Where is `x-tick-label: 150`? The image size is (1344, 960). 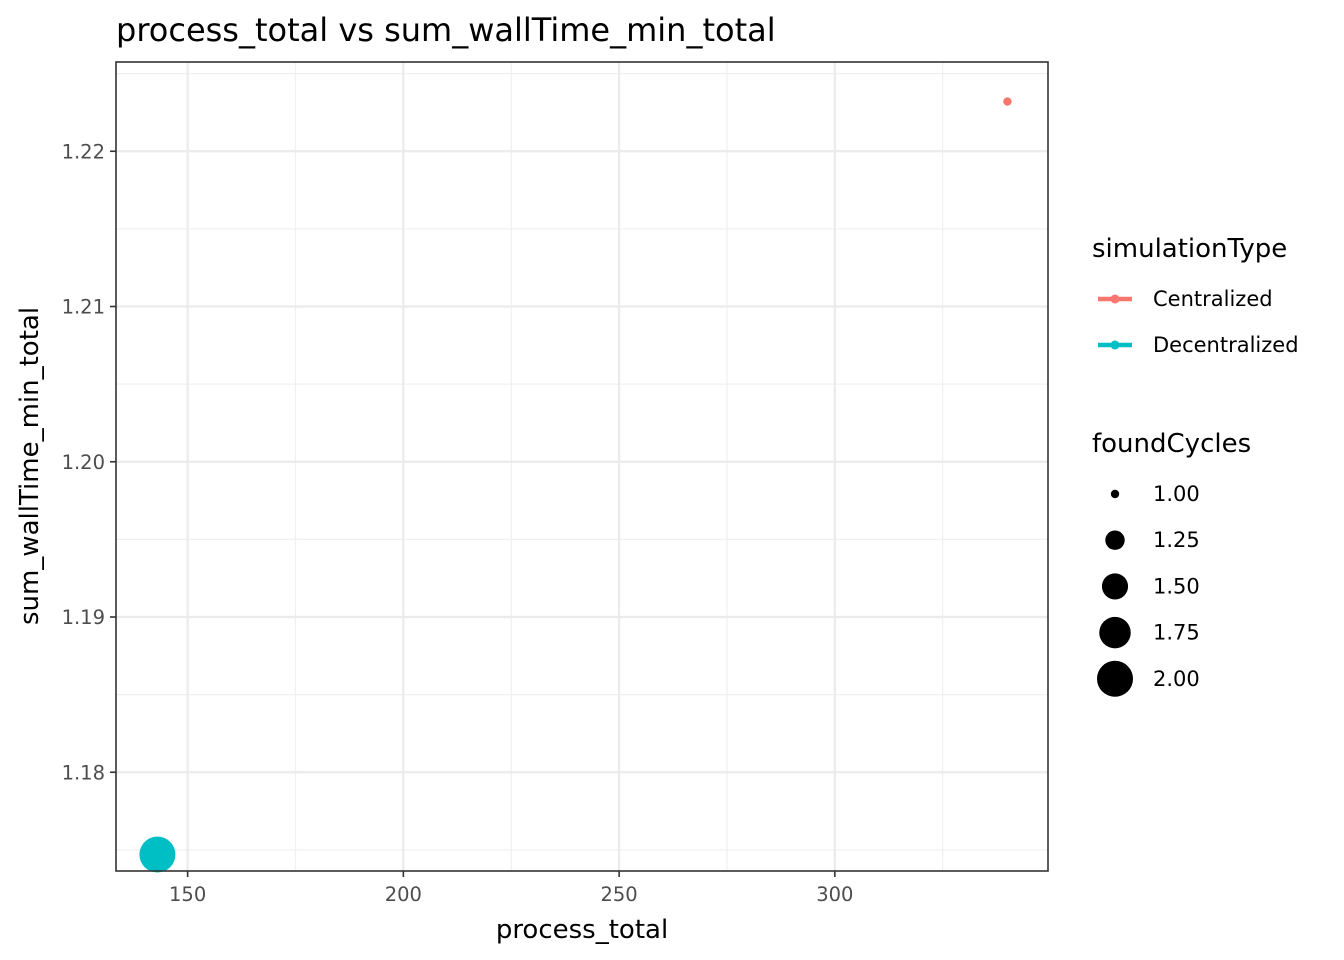 x-tick-label: 150 is located at coordinates (187, 894).